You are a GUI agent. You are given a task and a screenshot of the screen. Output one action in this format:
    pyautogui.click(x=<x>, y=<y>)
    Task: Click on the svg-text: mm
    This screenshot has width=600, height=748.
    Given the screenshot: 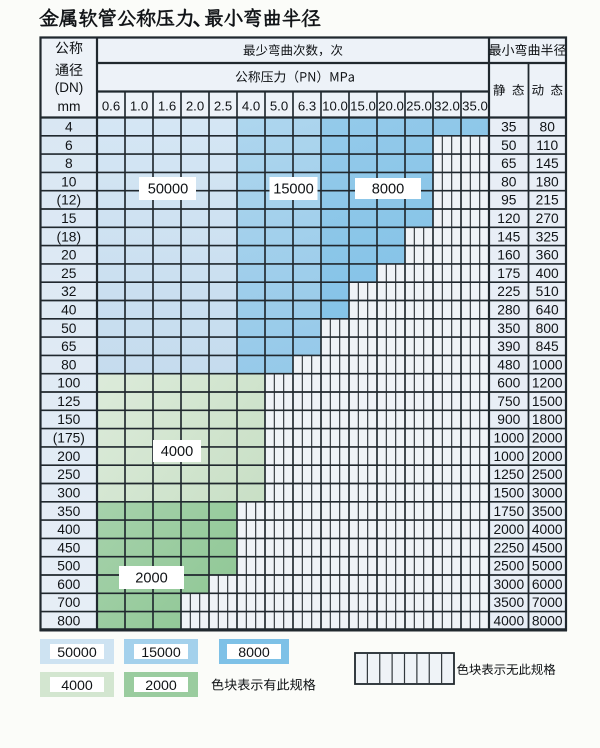 What is the action you would take?
    pyautogui.click(x=69, y=106)
    